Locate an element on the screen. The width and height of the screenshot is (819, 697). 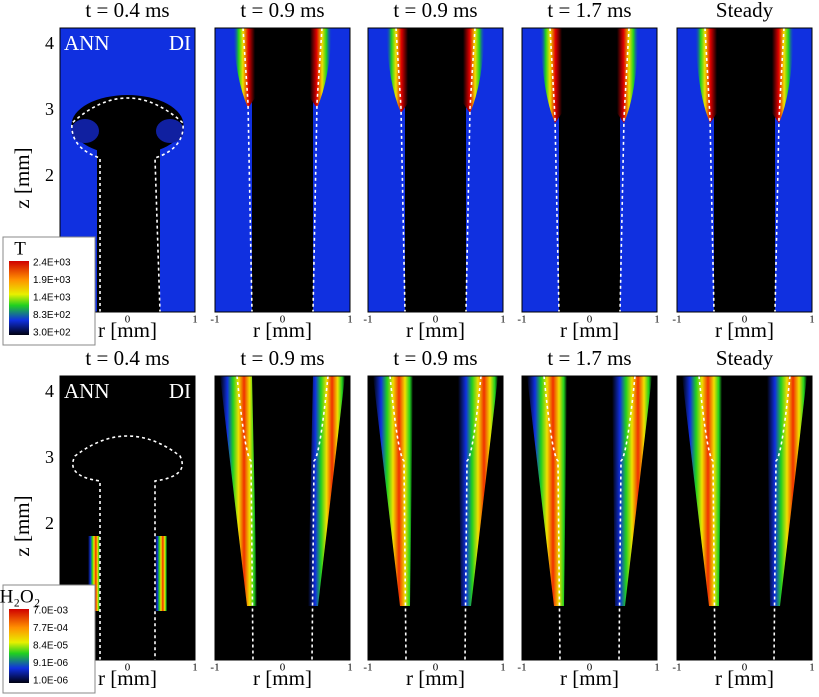
colorbar-tick-label: 2.4E+03 is located at coordinates (52, 263).